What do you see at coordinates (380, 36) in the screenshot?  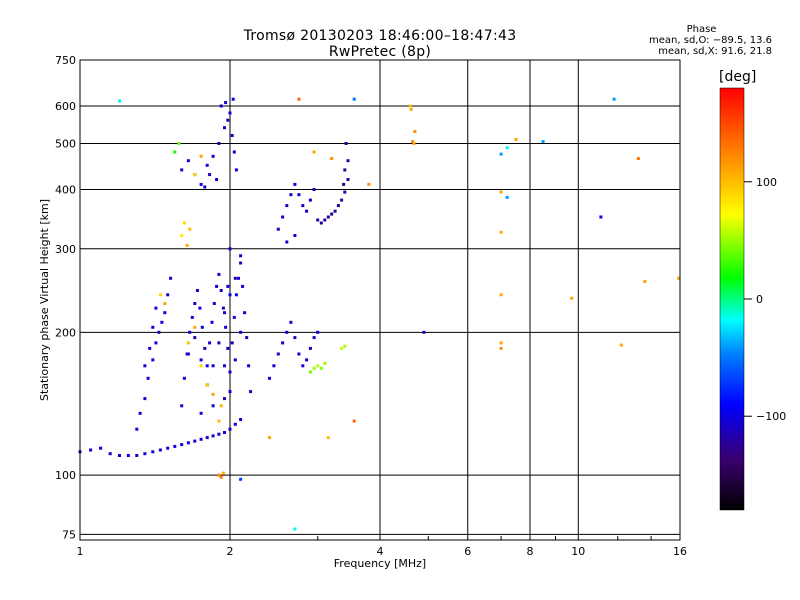 I see `chart-title: Tromsø 20130203 18:46:00–18:47:43` at bounding box center [380, 36].